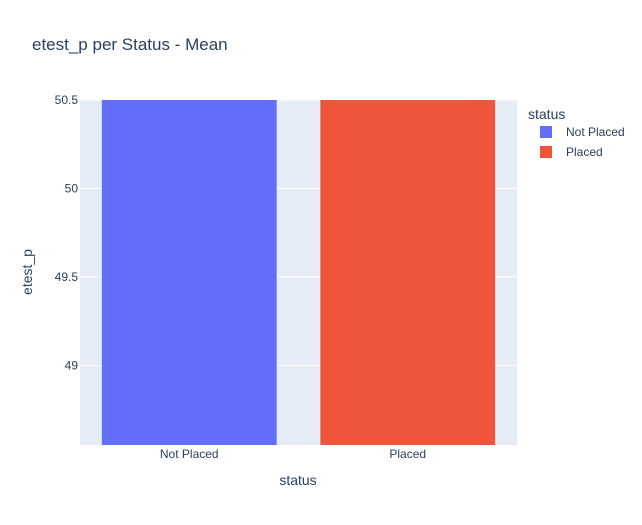  I want to click on x-tick-labels: Not Placed Placed, so click(293, 454).